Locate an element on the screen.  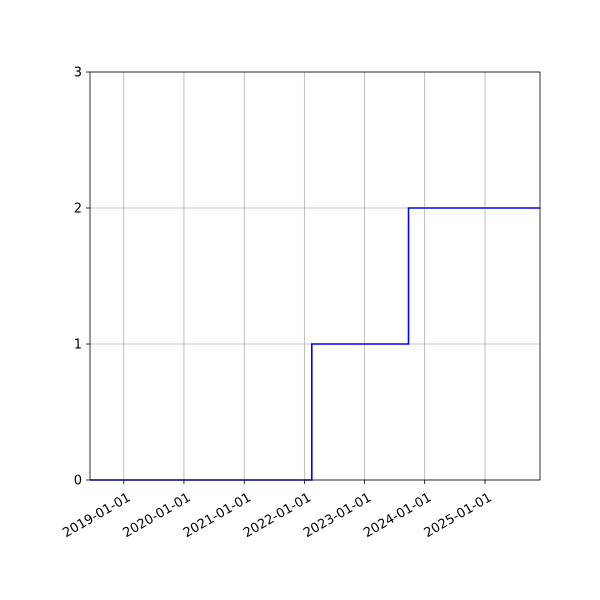
x-tick-label: 2019-01-01 is located at coordinates (96, 515).